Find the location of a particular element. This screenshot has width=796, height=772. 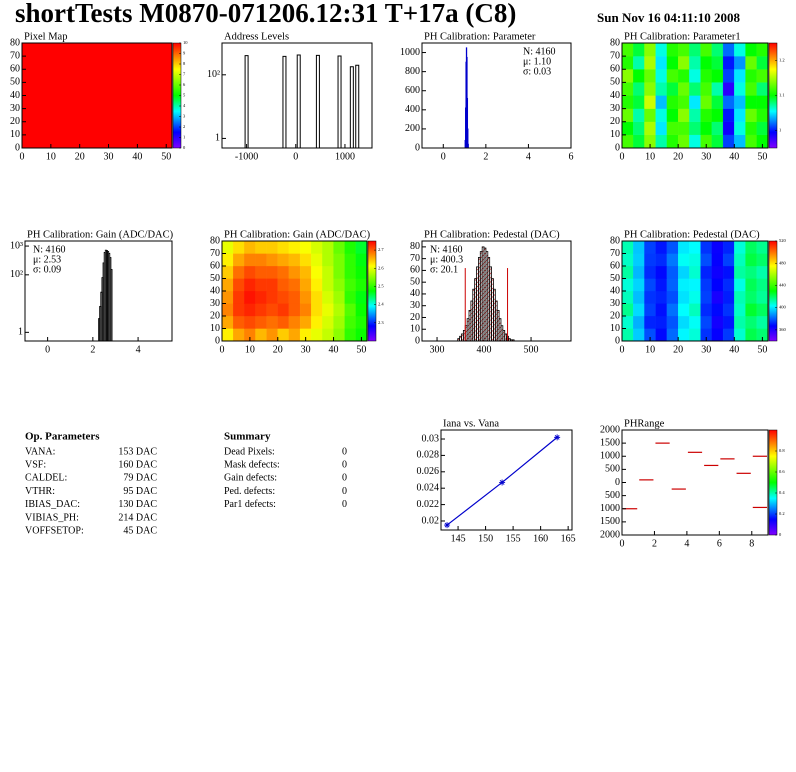

x-tick-label: 50 is located at coordinates (361, 349).